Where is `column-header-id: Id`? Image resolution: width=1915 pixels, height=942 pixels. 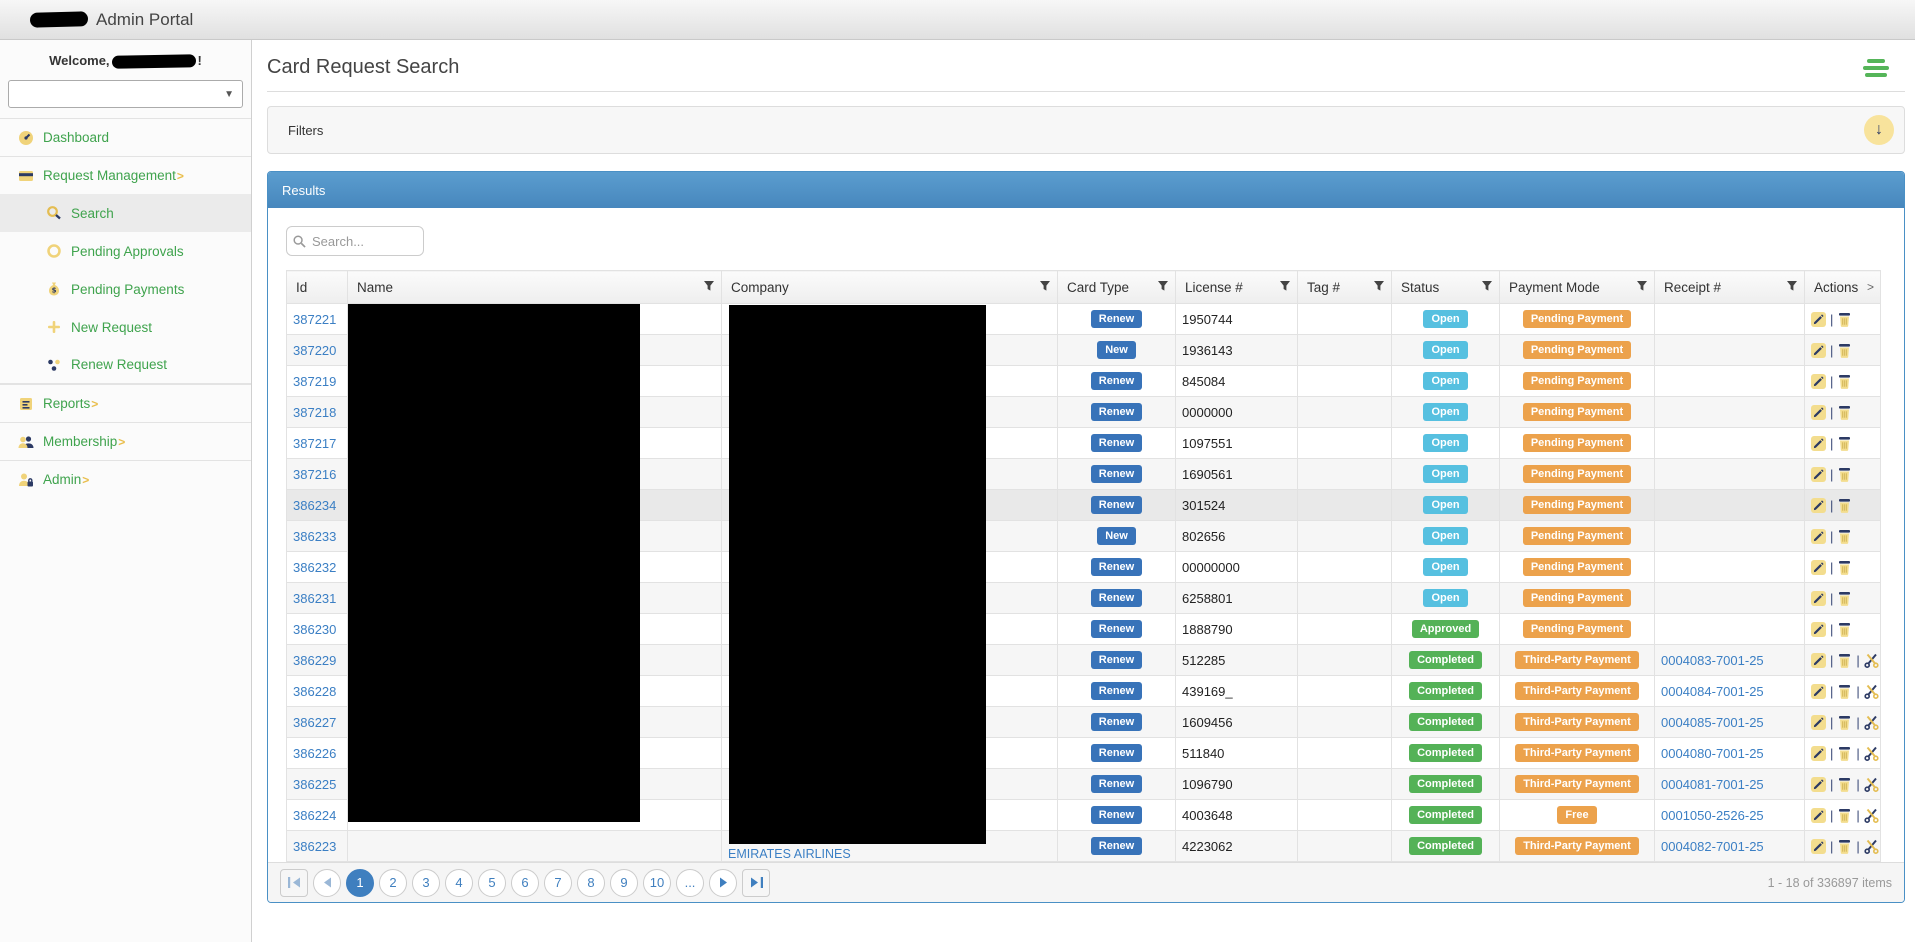 column-header-id: Id is located at coordinates (317, 287).